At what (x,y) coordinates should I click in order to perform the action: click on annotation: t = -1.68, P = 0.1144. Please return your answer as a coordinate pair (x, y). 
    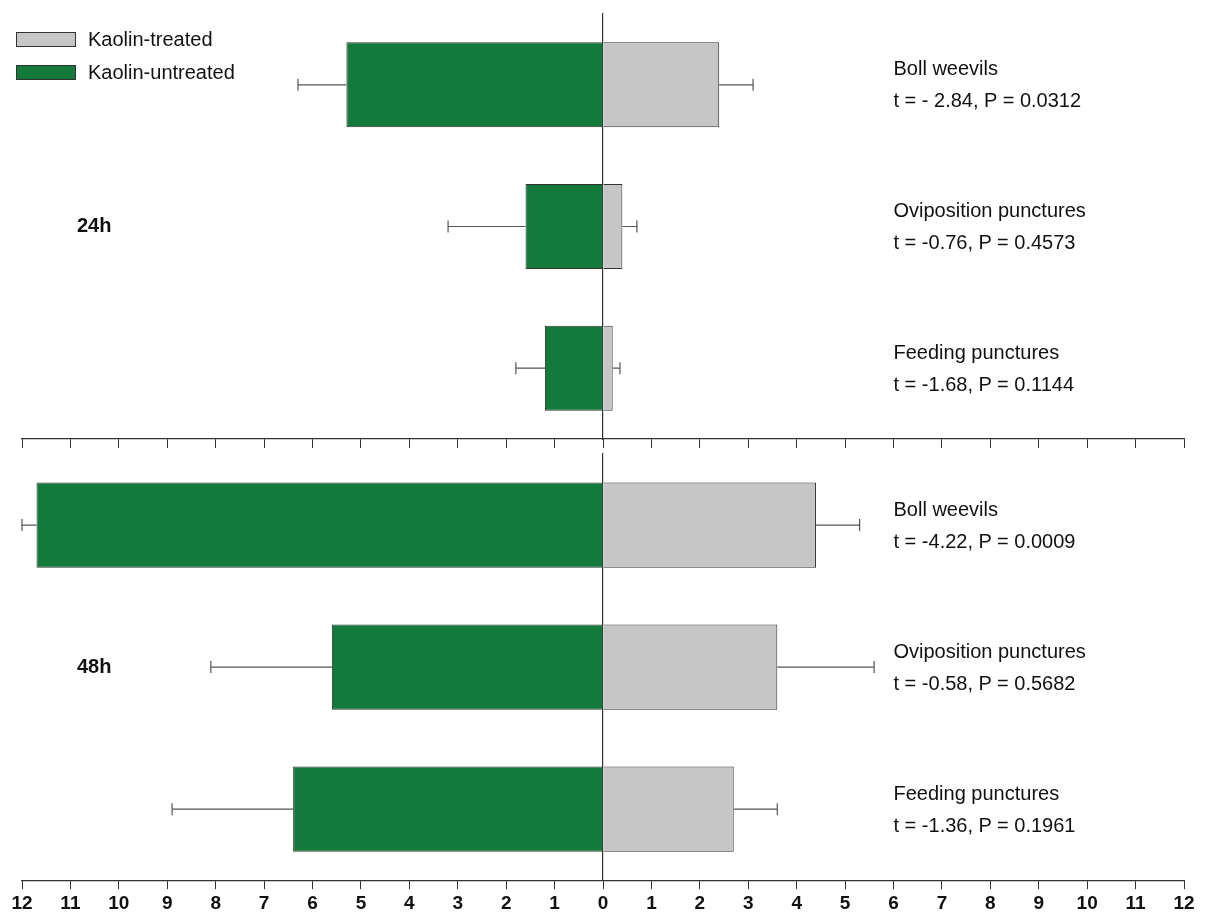
    Looking at the image, I should click on (984, 383).